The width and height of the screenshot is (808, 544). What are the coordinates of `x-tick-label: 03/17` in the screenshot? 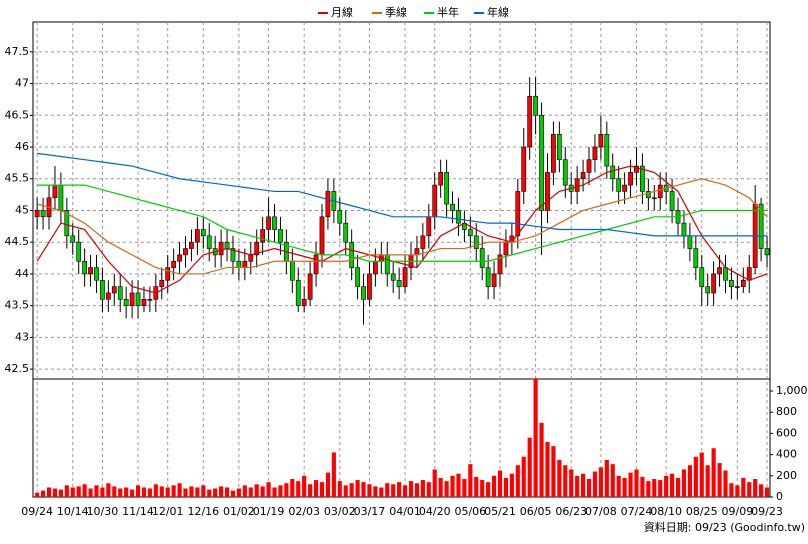 It's located at (370, 511).